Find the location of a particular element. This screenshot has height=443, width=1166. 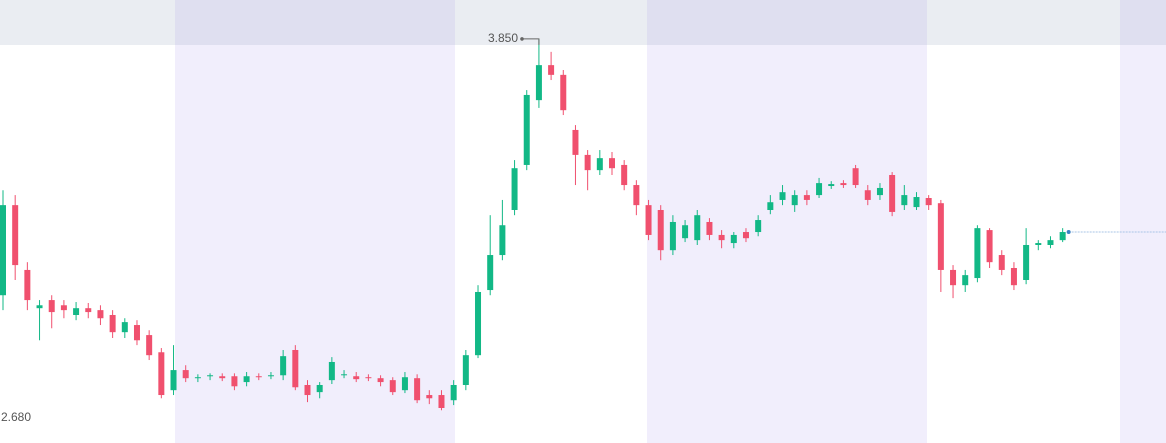

max-marker-dot is located at coordinates (522, 39).